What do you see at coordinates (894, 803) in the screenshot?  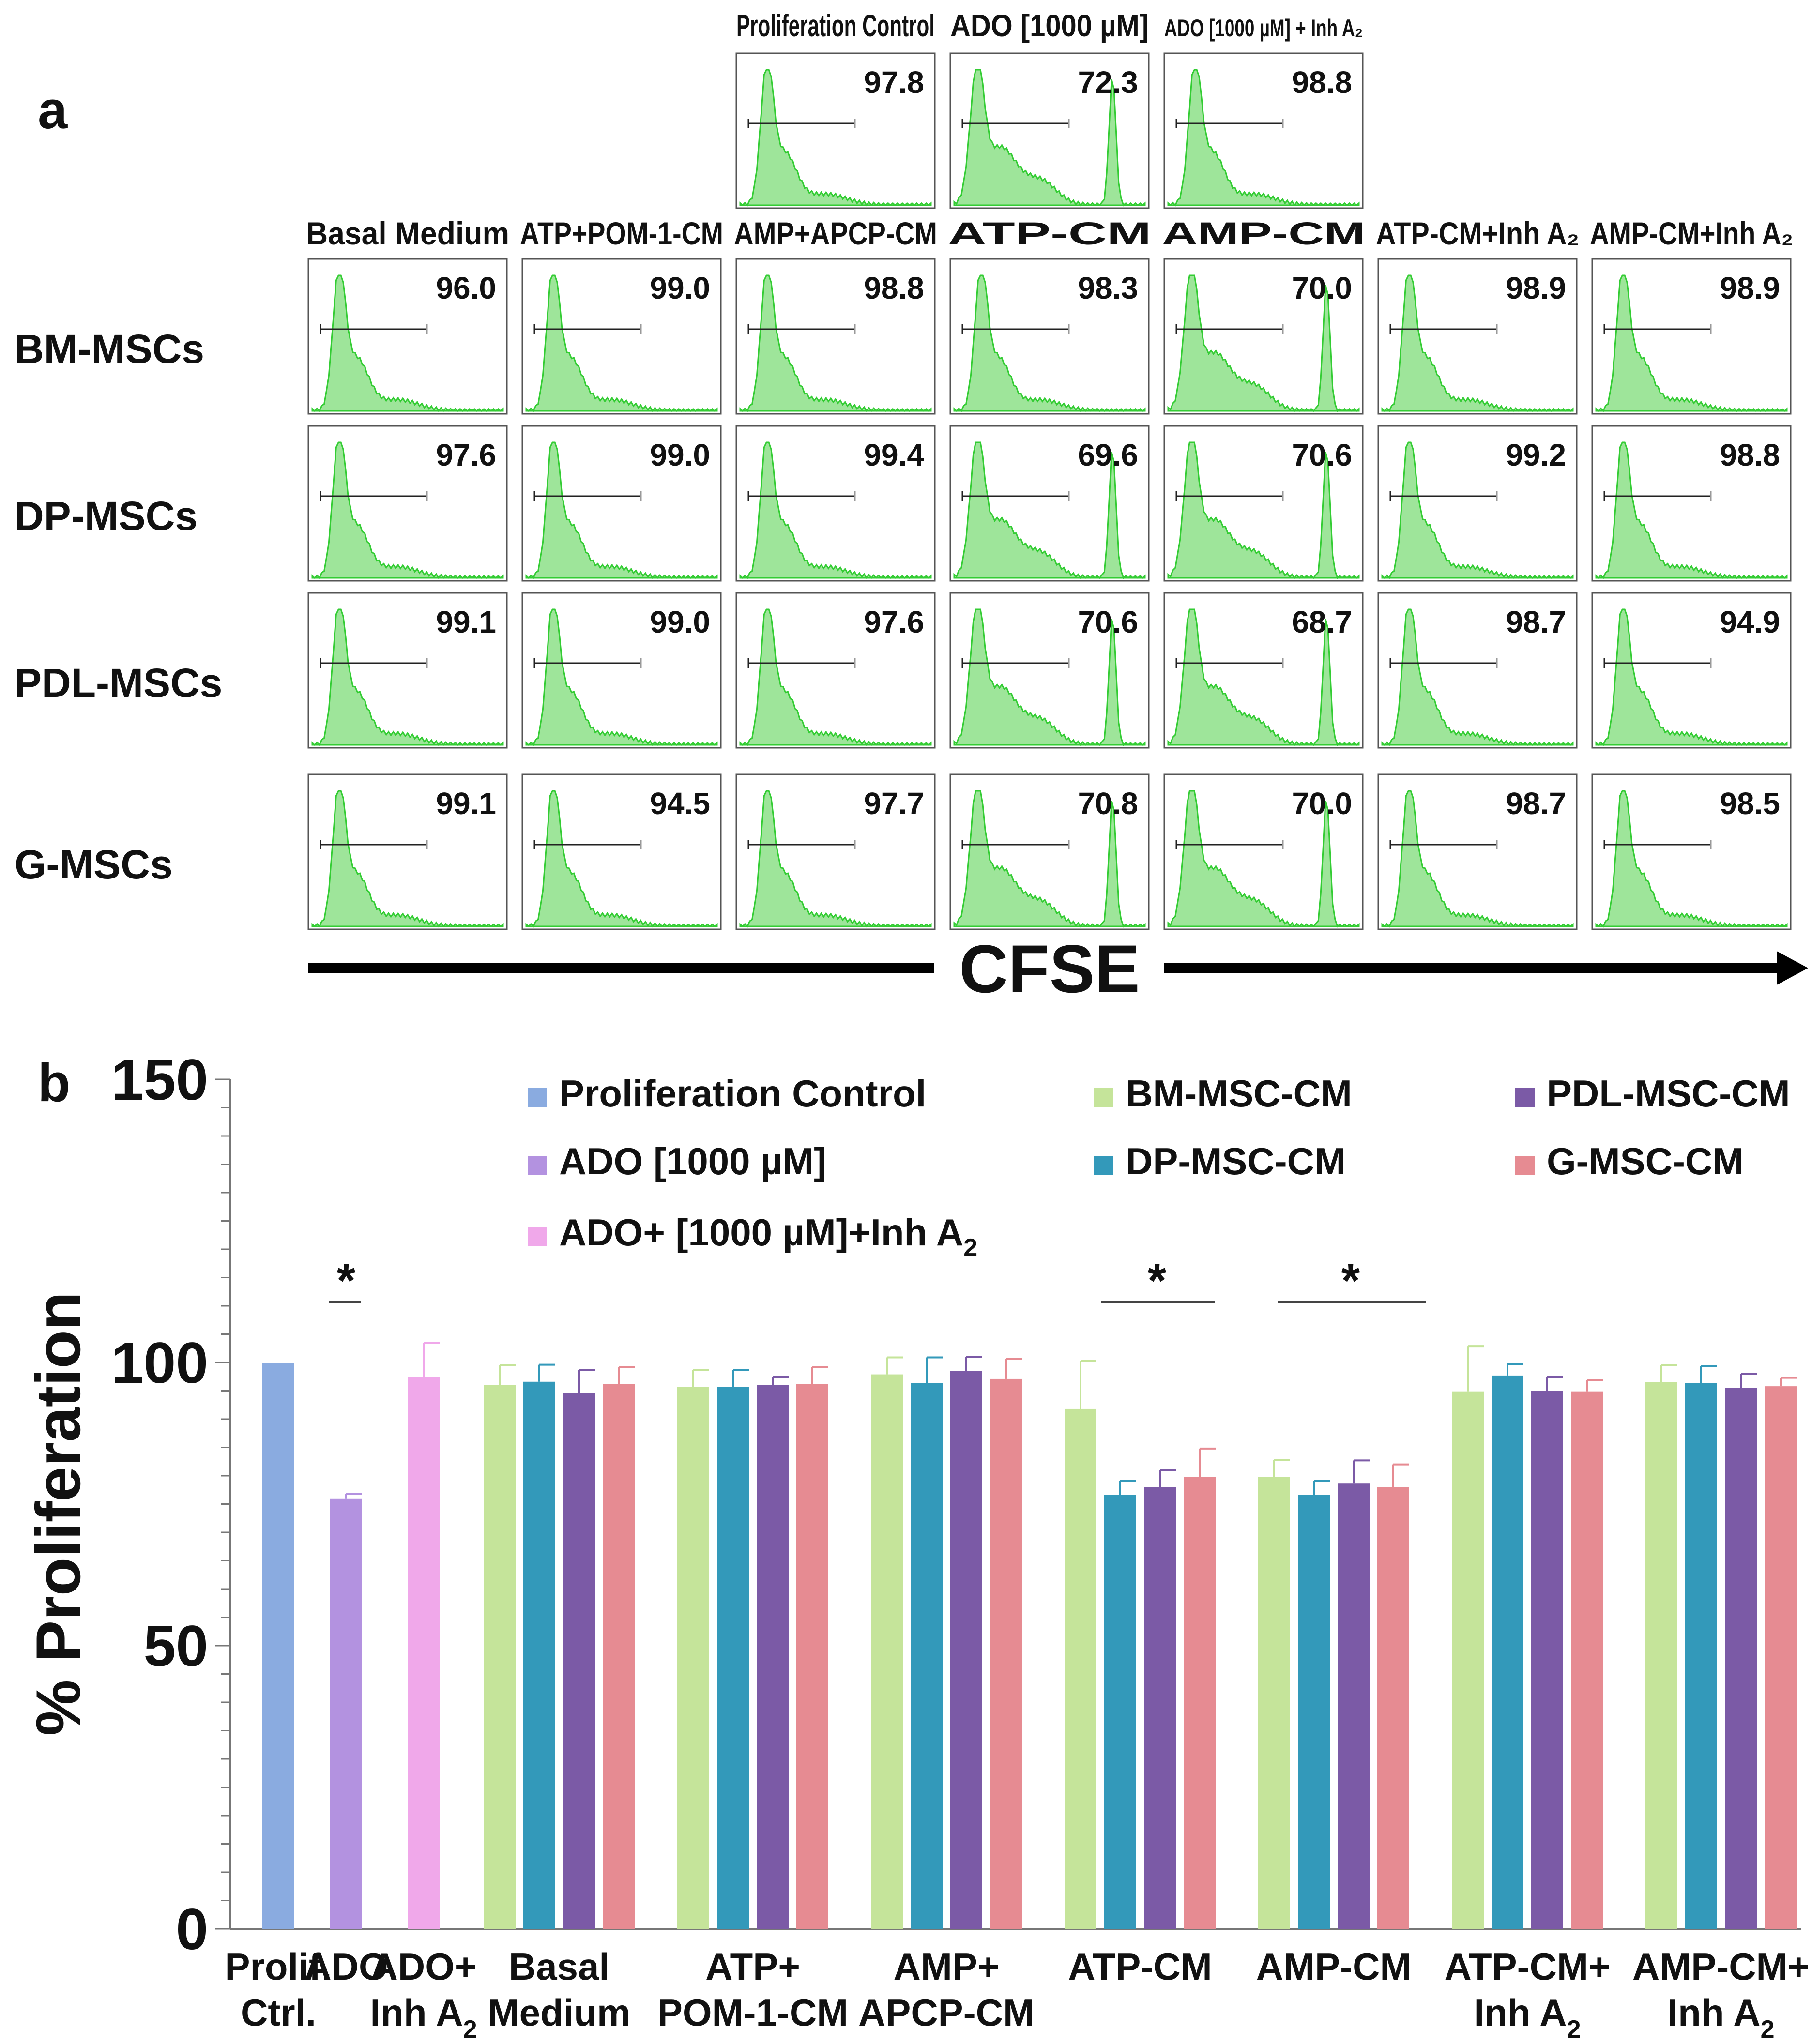 I see `gate-percentage: 97.7` at bounding box center [894, 803].